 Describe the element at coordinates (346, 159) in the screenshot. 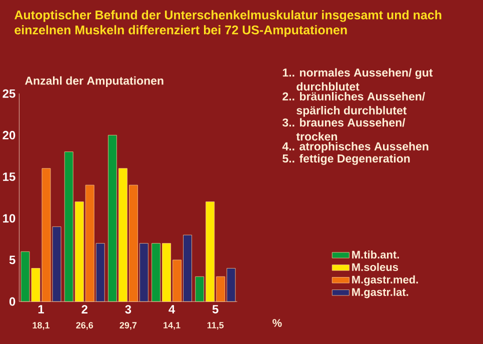

I see `text: 5.. fettige Degeneration` at that location.